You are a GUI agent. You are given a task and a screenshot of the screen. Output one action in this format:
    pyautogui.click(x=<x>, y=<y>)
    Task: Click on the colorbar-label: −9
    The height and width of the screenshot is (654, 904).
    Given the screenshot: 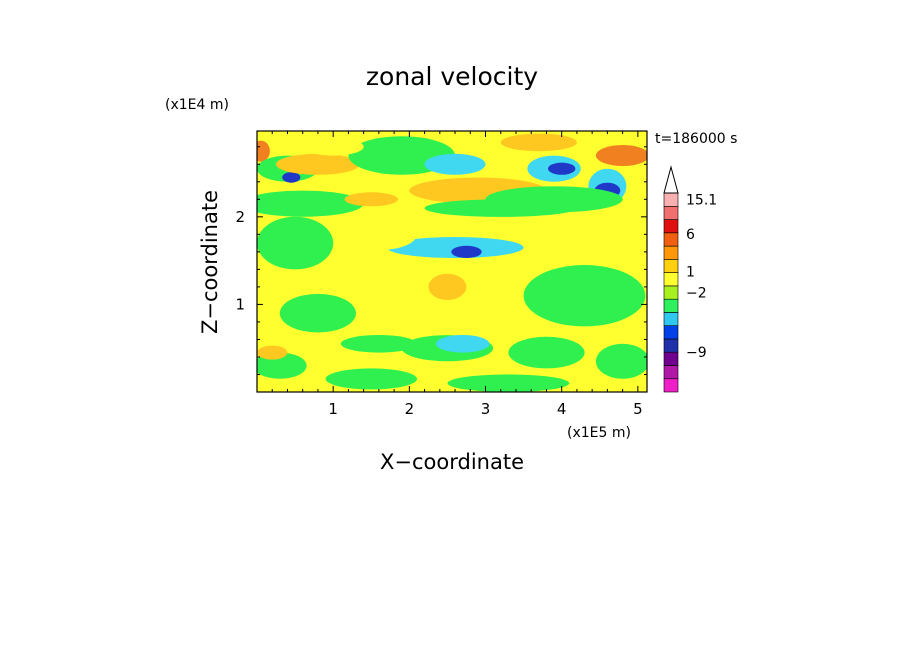 What is the action you would take?
    pyautogui.click(x=696, y=353)
    